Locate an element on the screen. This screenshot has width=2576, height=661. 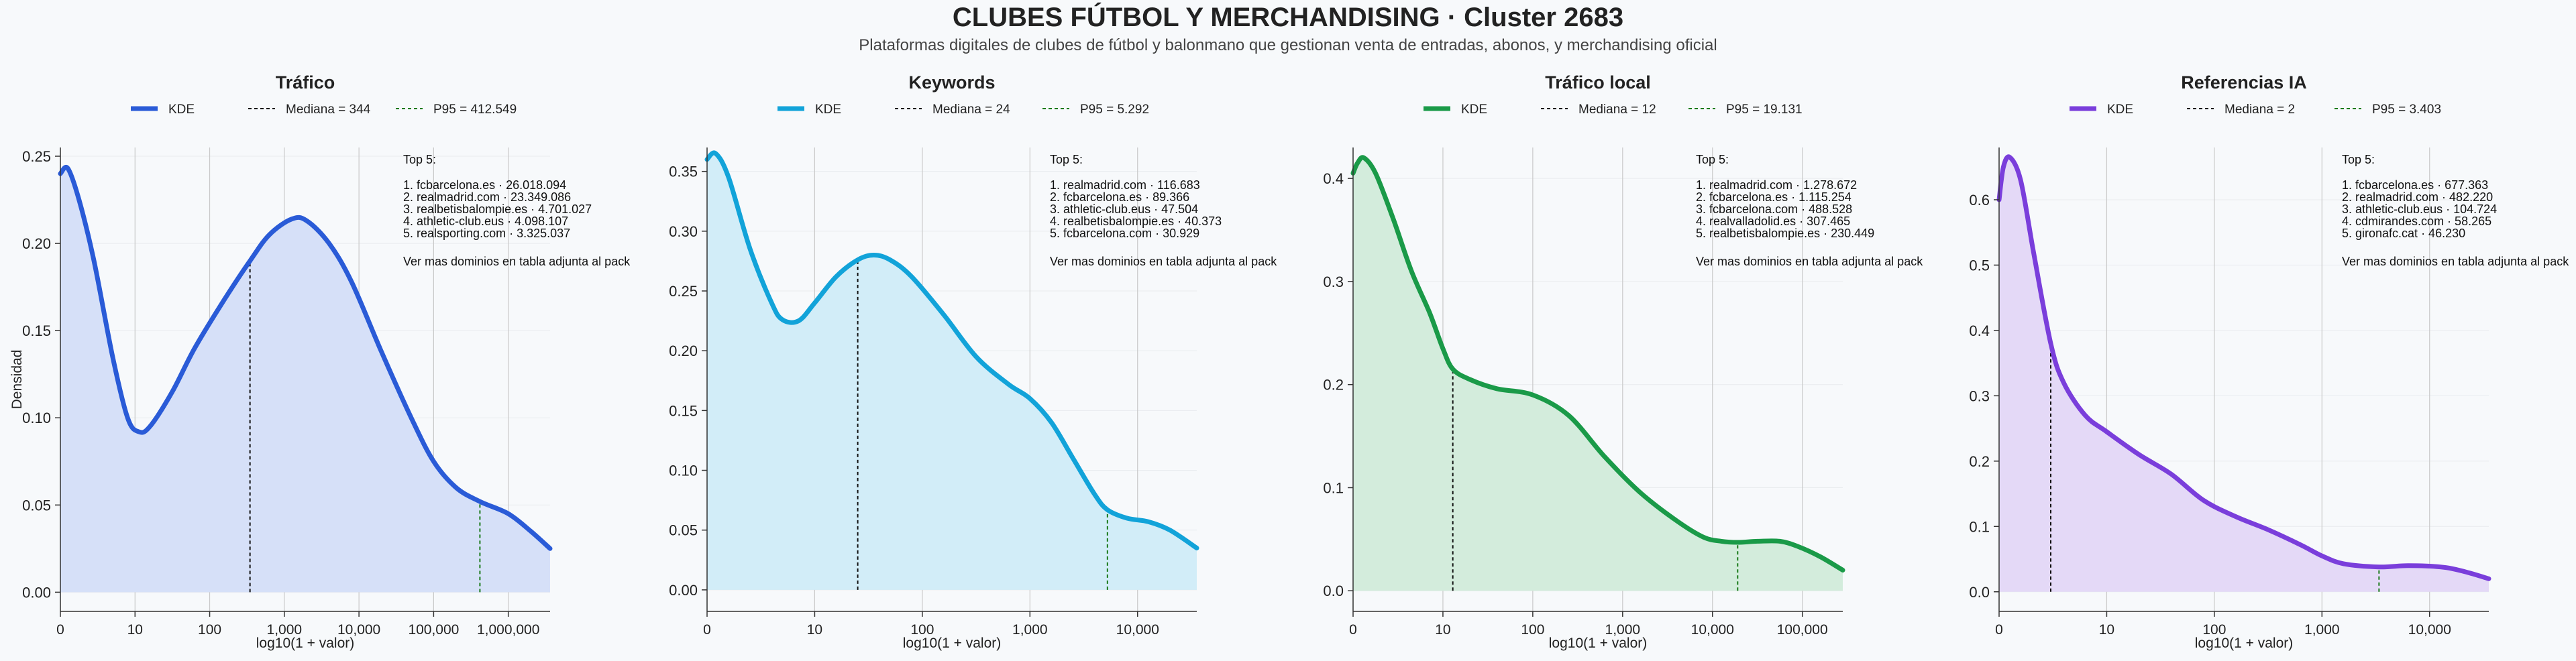
legend-p95-label: P95 = 19.131 is located at coordinates (1764, 110).